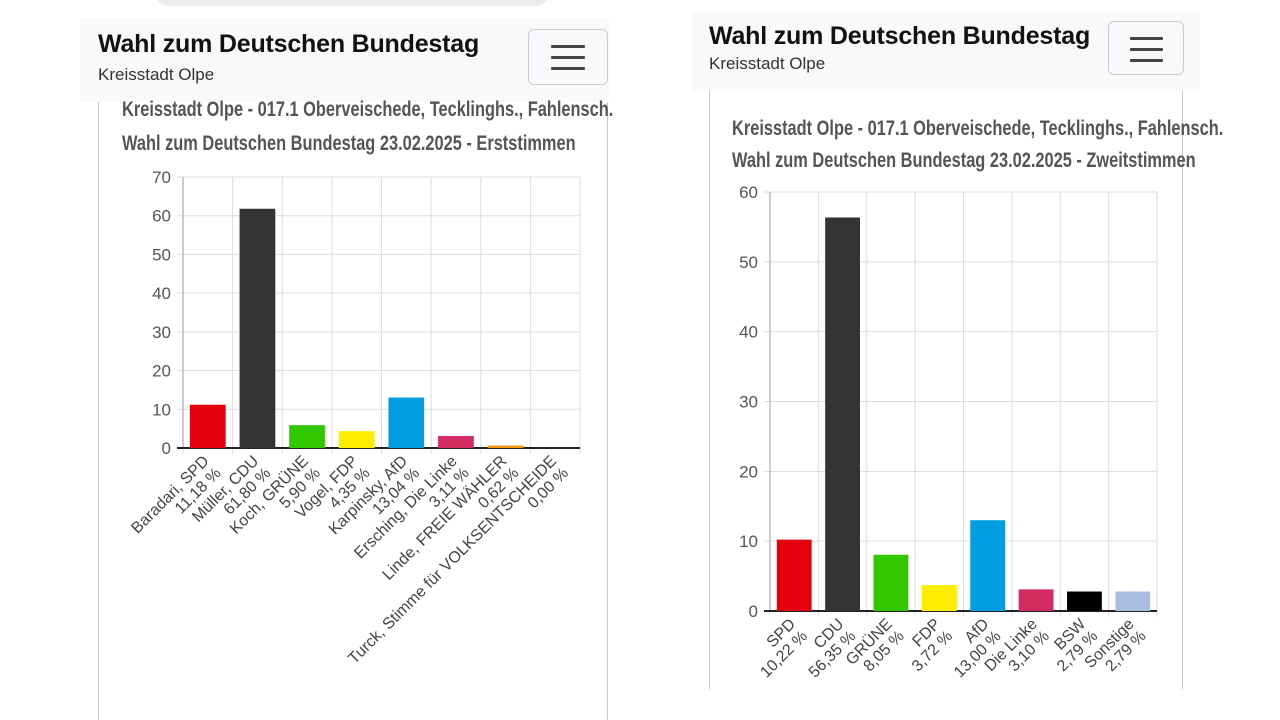 This screenshot has width=1280, height=720. I want to click on left-header-title: Wahl zum Deutschen Bundestag, so click(289, 44).